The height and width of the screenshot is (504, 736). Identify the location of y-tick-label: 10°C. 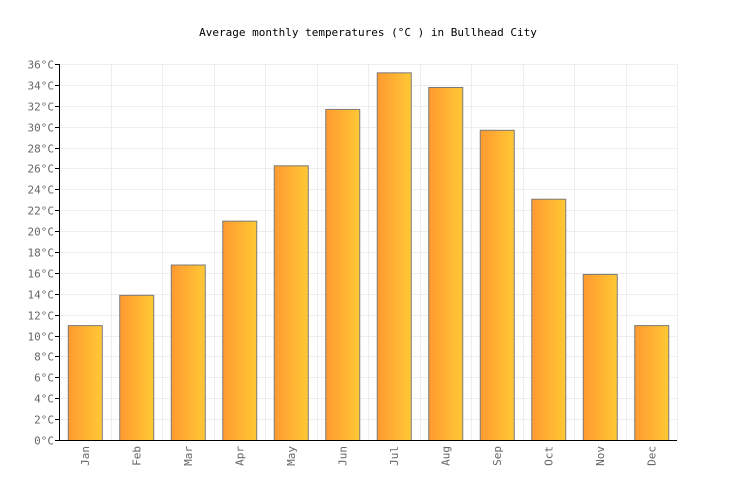
(41, 337).